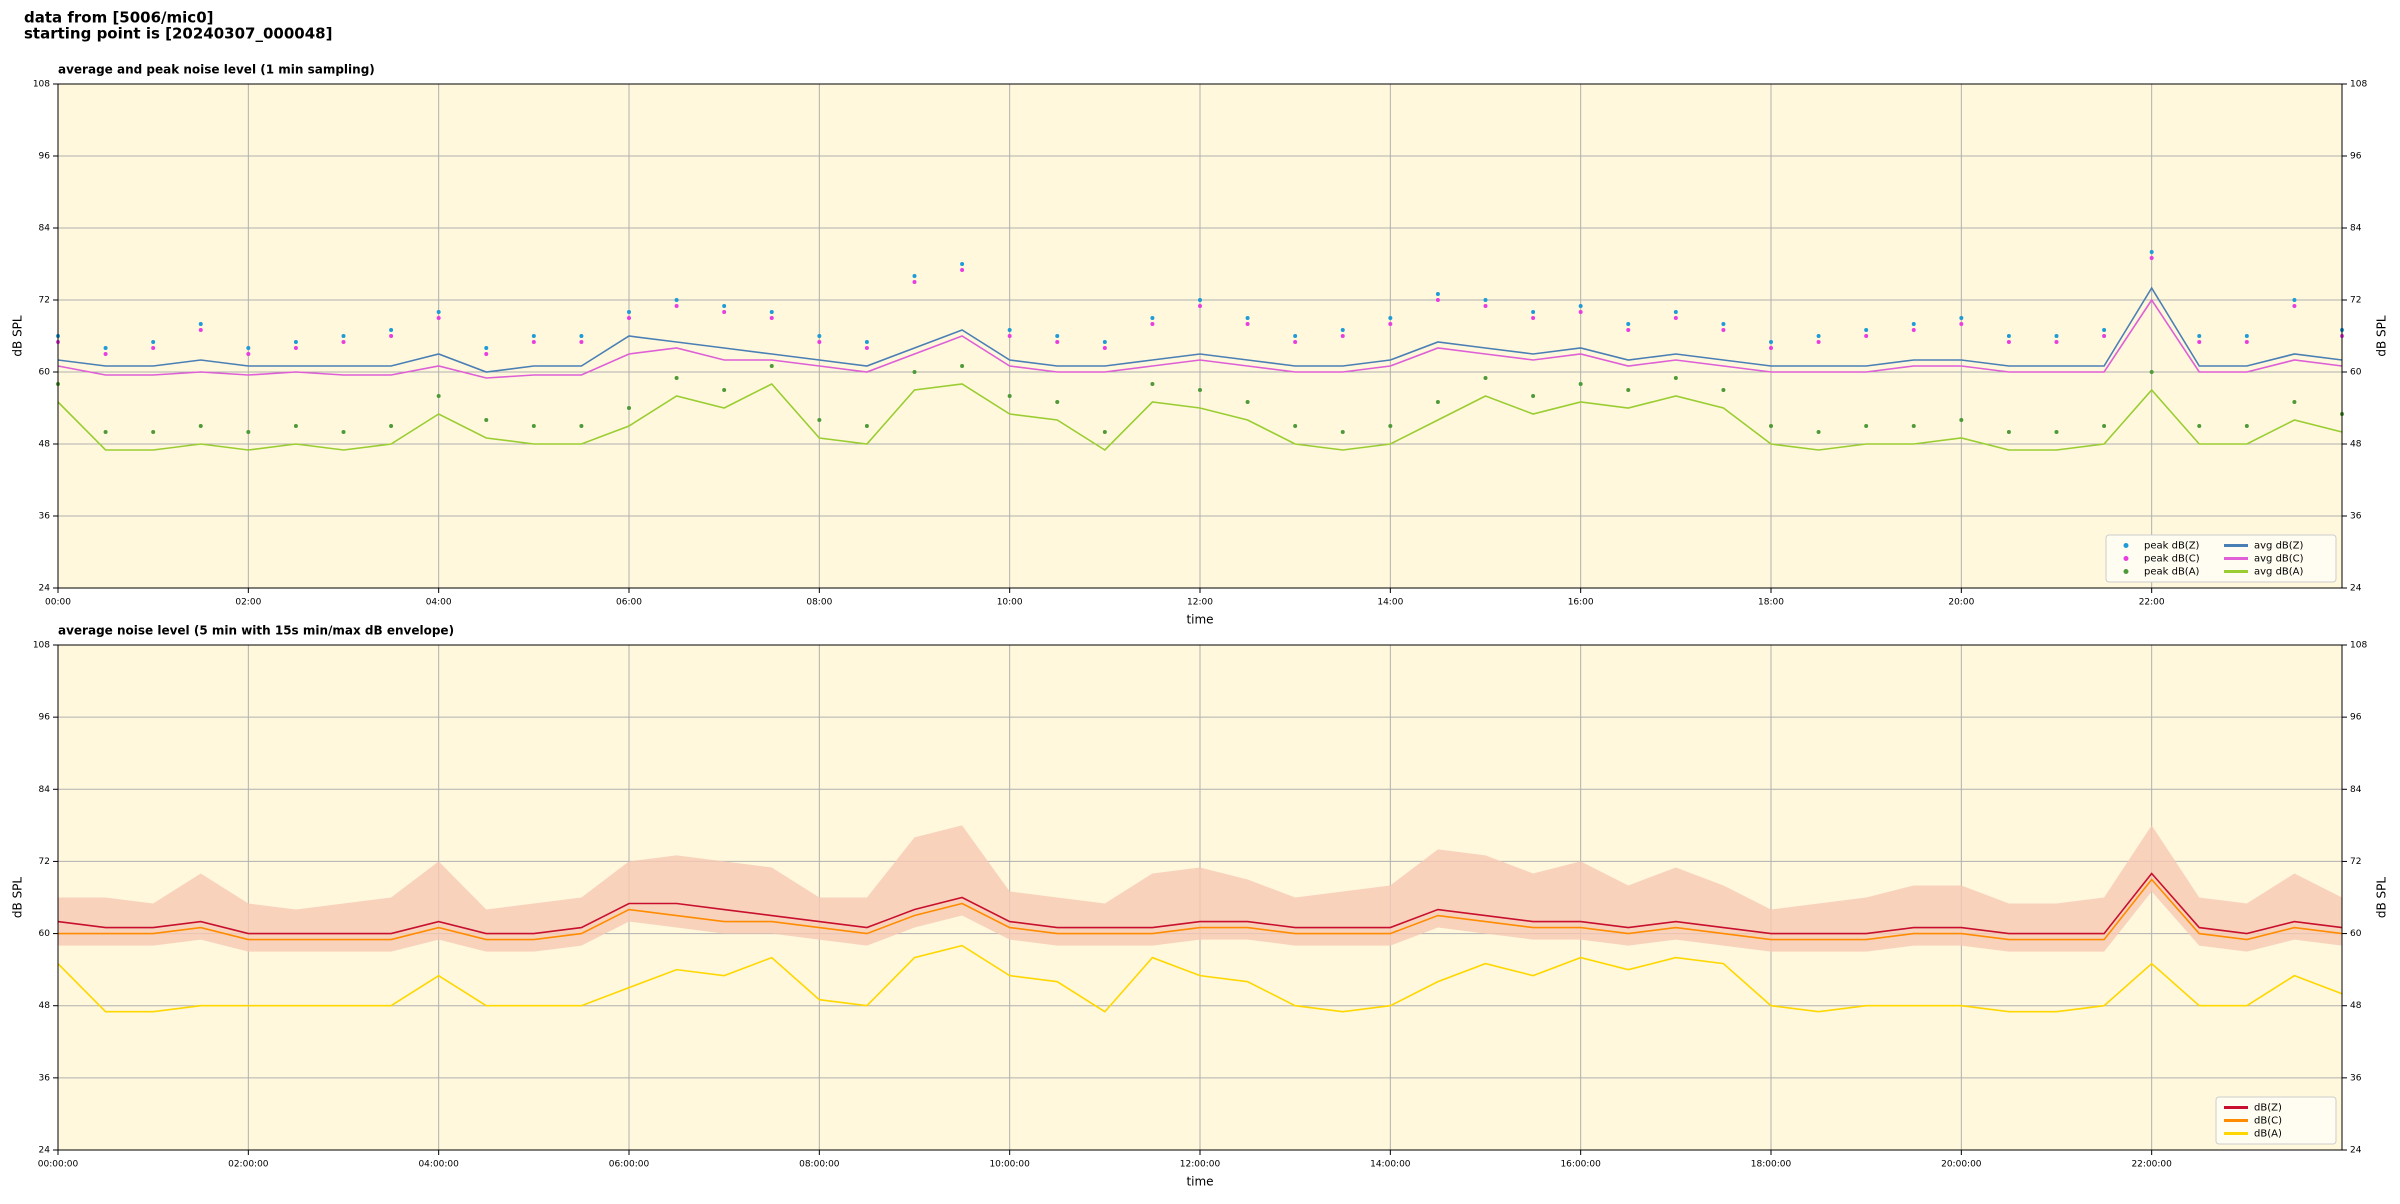 The height and width of the screenshot is (1204, 2400). I want to click on x-tick-label: 20:00:00, so click(1961, 1165).